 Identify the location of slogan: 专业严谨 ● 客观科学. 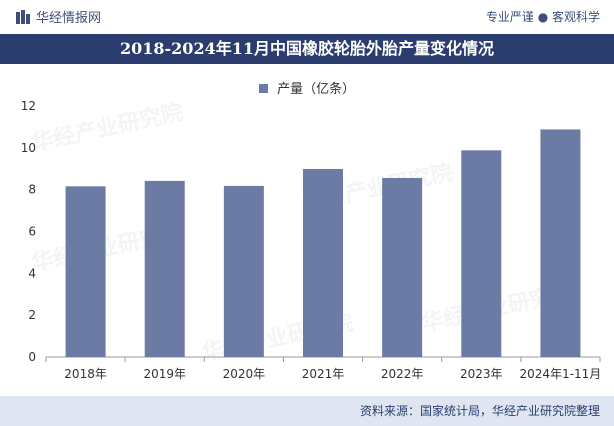
(542, 17).